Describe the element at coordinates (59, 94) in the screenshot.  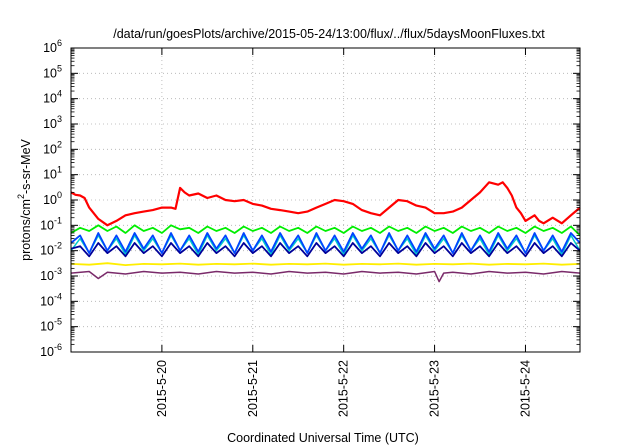
I see `y-tick-exponent: 4` at that location.